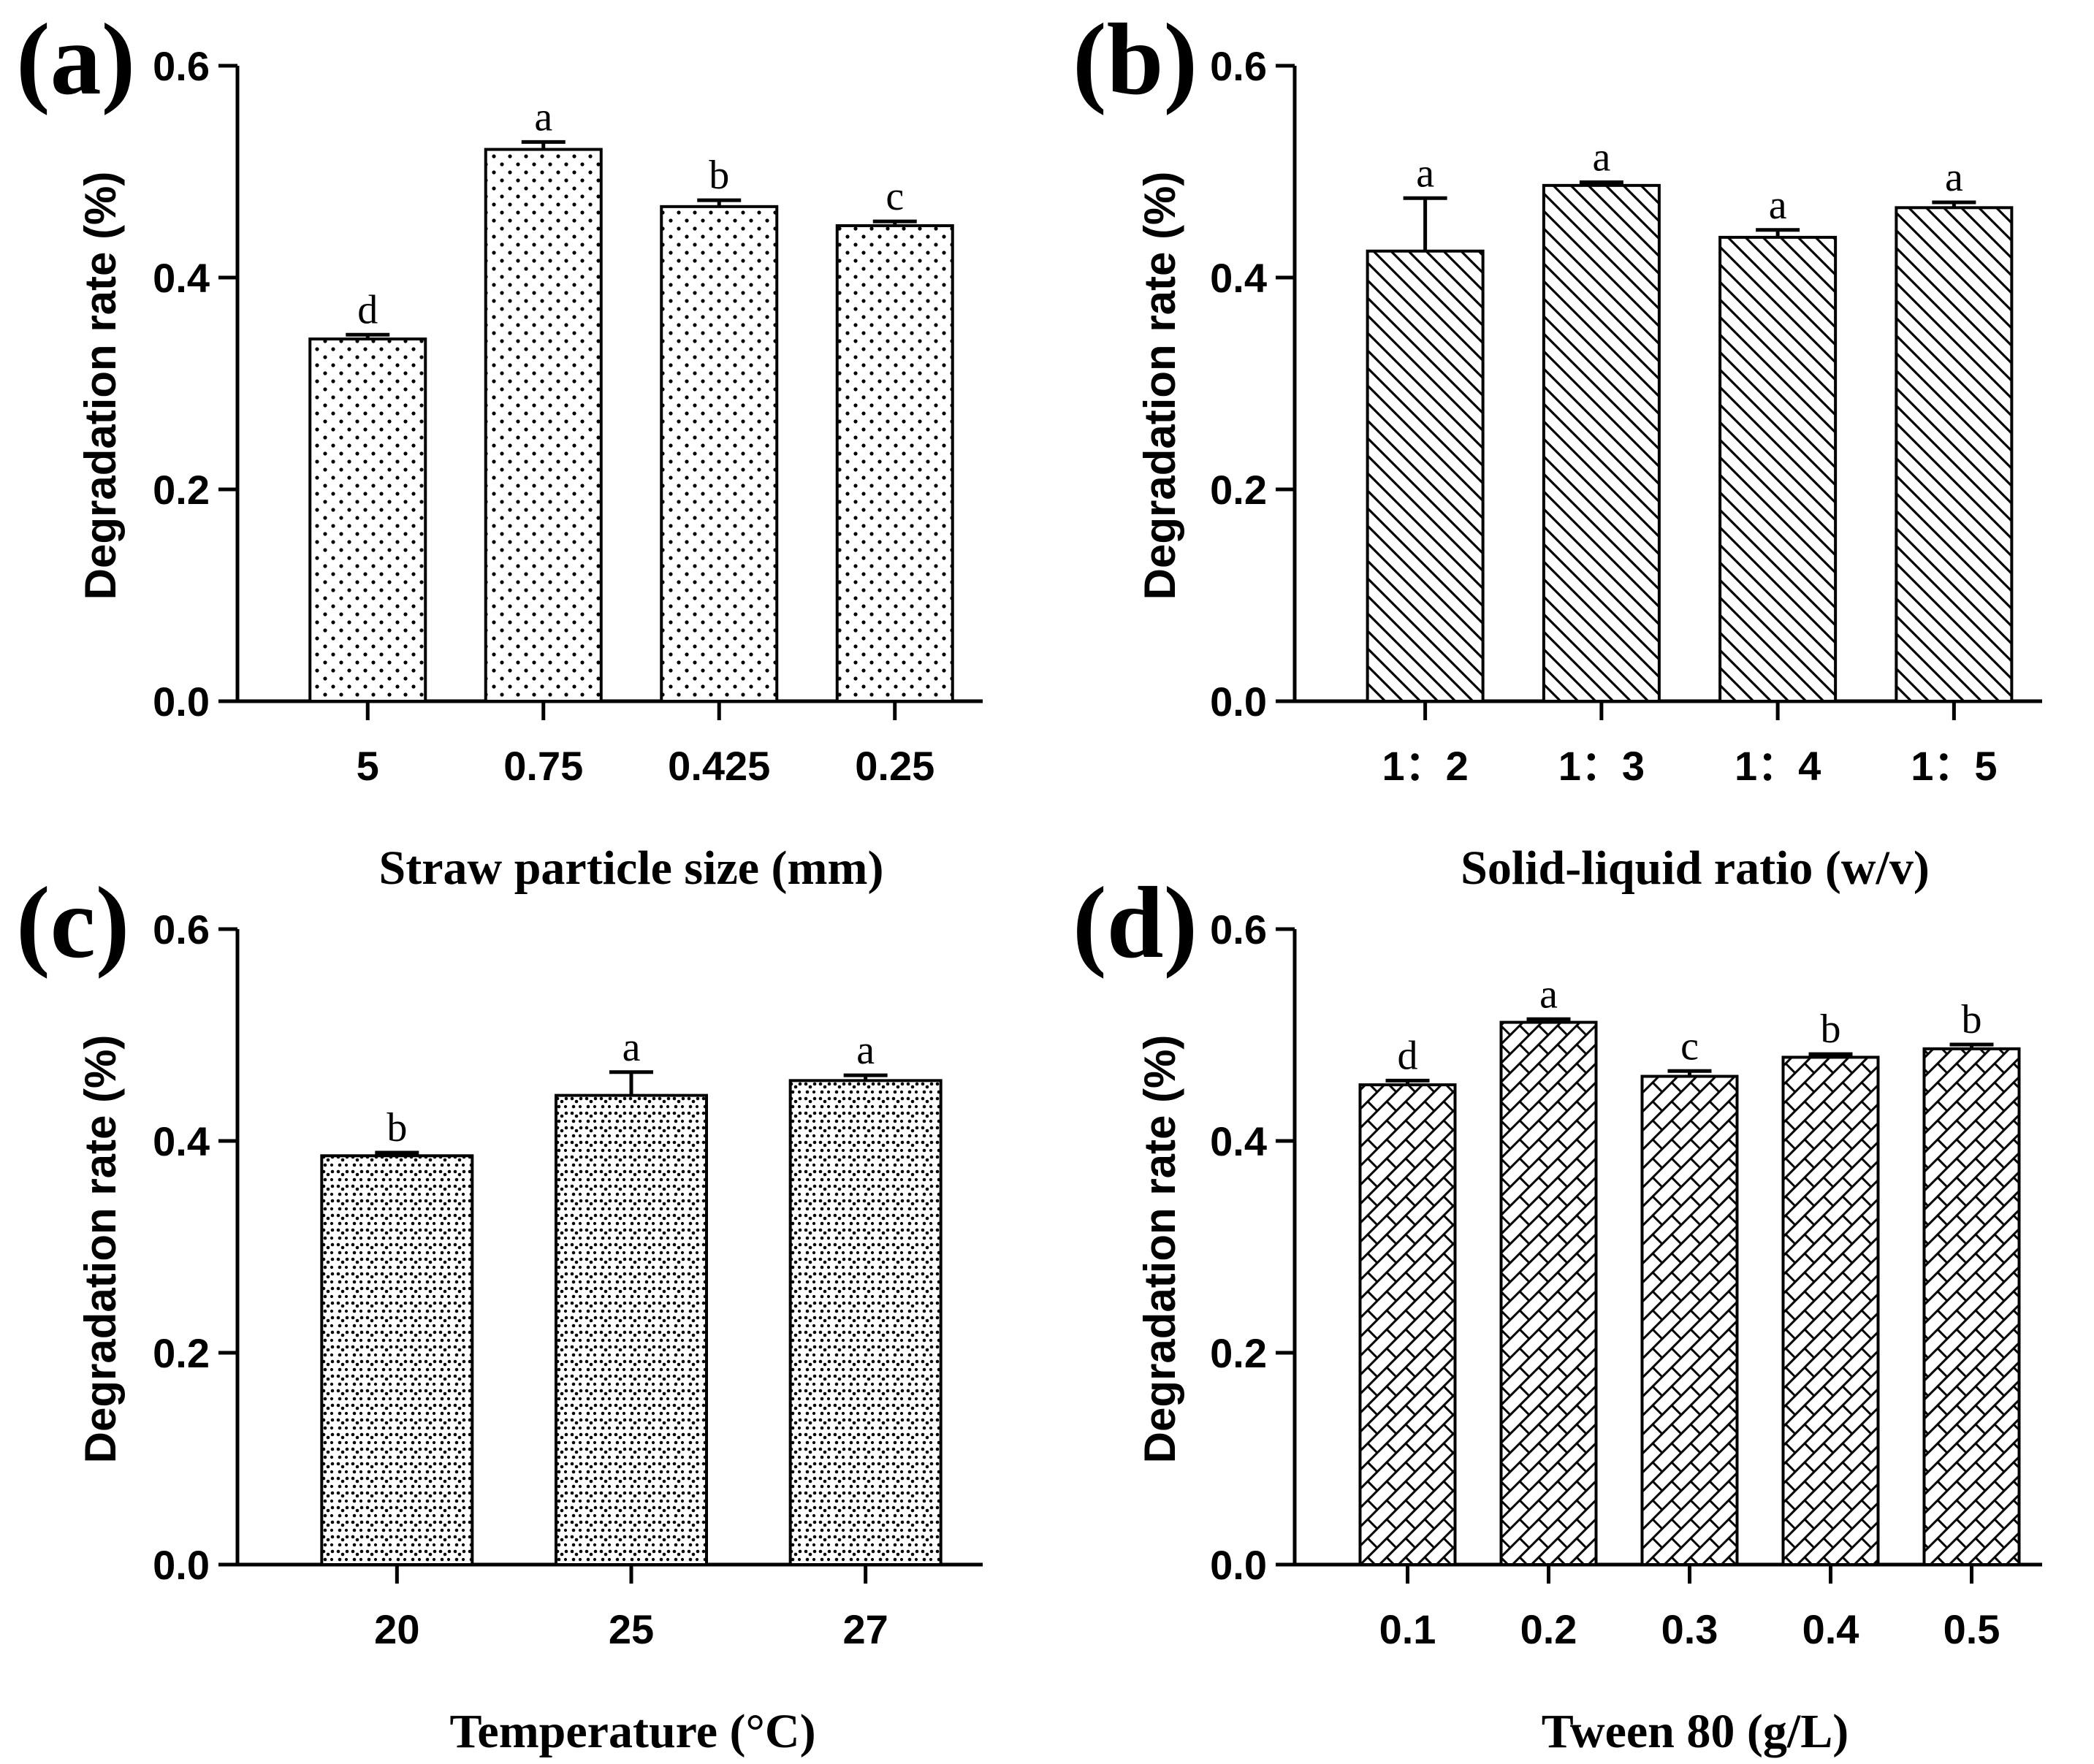 This screenshot has height=1764, width=2094. Describe the element at coordinates (631, 868) in the screenshot. I see `x-axis-label: Straw particle size (mm)` at that location.